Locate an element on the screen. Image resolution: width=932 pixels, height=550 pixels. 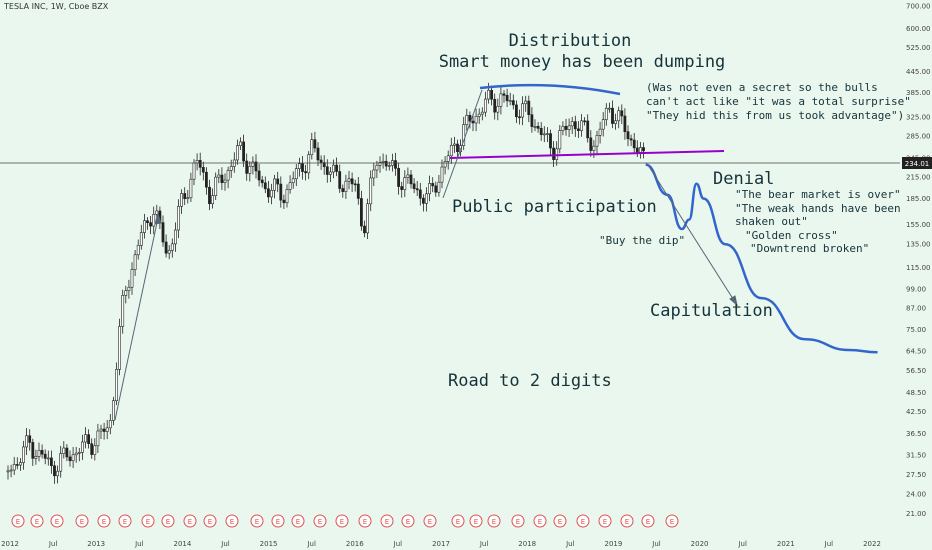
y-tick-label: 445.00 is located at coordinates (918, 72).